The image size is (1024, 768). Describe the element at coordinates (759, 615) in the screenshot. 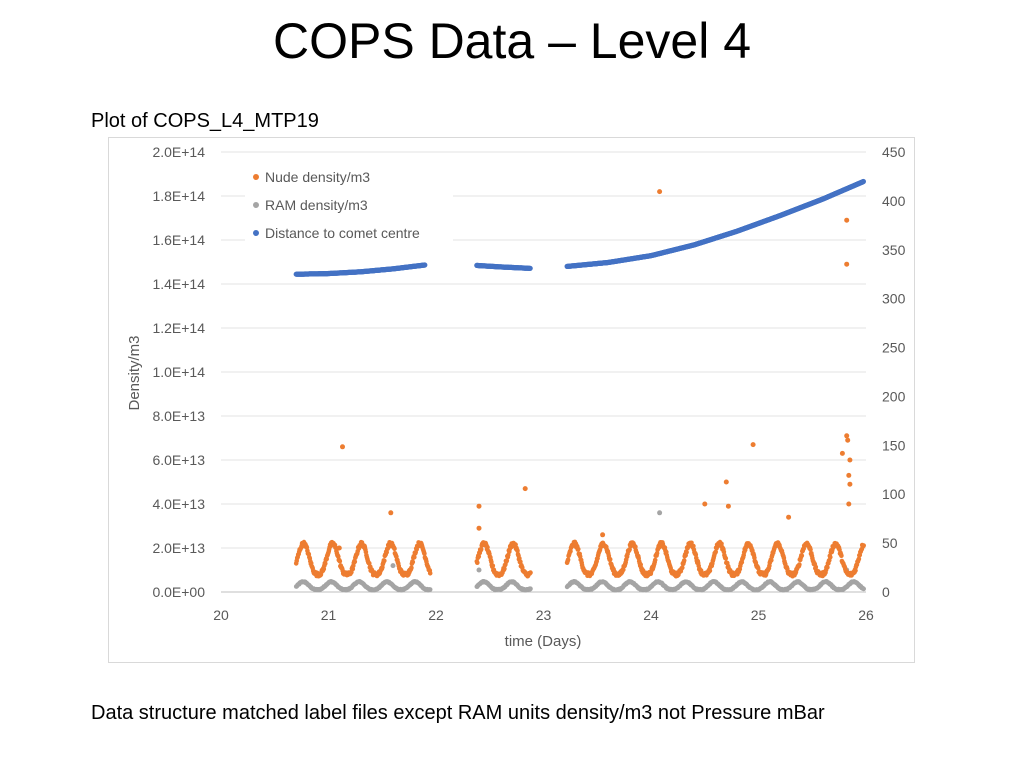

I see `x-tick-label: 25` at that location.